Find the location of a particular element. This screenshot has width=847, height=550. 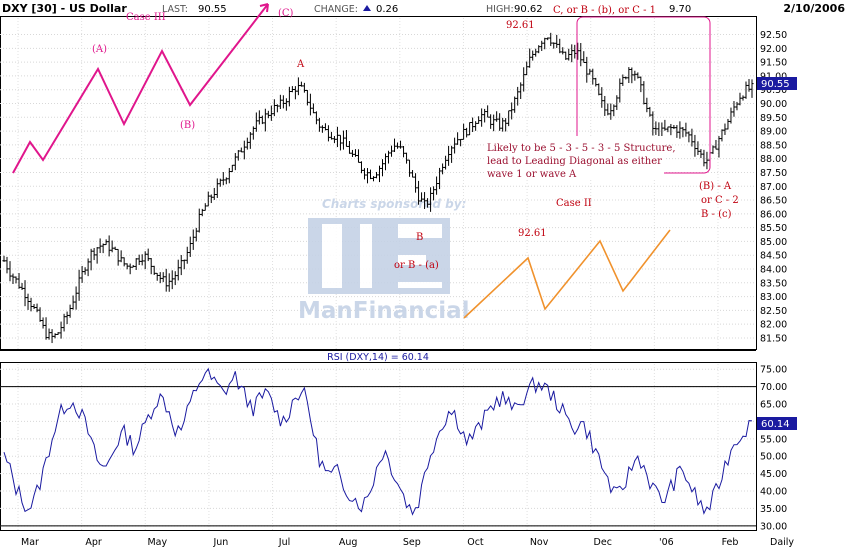

structure-note-line-3: wave 1 or wave A is located at coordinates (532, 174).